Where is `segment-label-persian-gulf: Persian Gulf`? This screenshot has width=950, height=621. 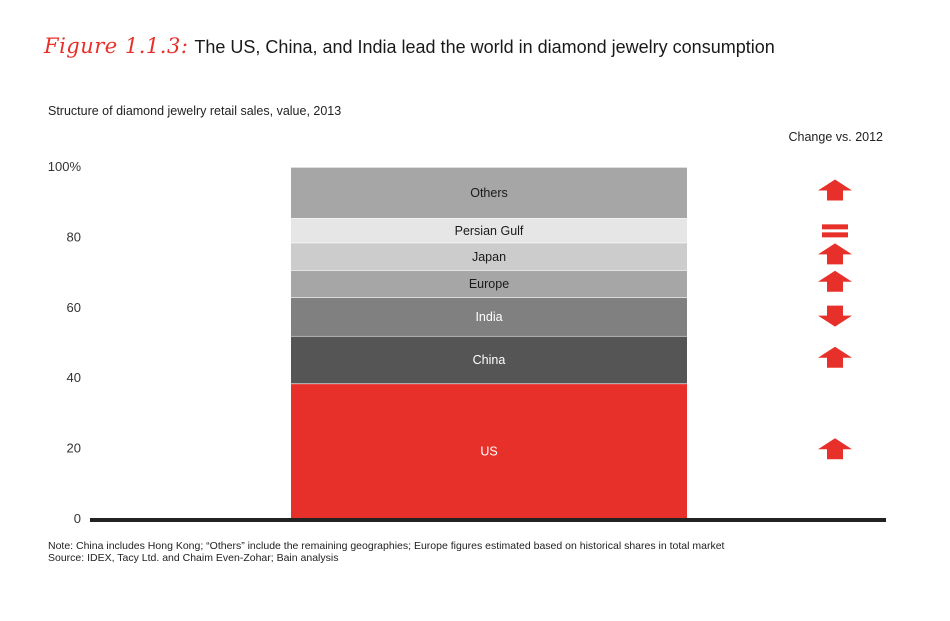
segment-label-persian-gulf: Persian Gulf is located at coordinates (489, 231).